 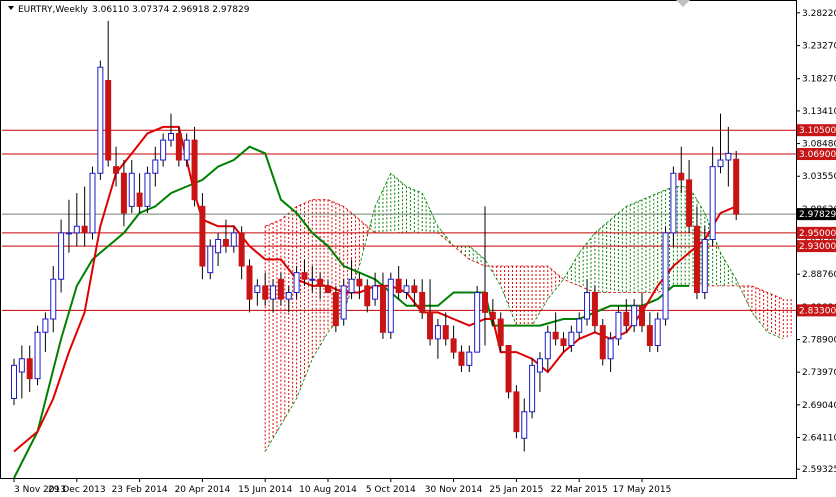 What do you see at coordinates (683, 3) in the screenshot?
I see `shift-marker-icon` at bounding box center [683, 3].